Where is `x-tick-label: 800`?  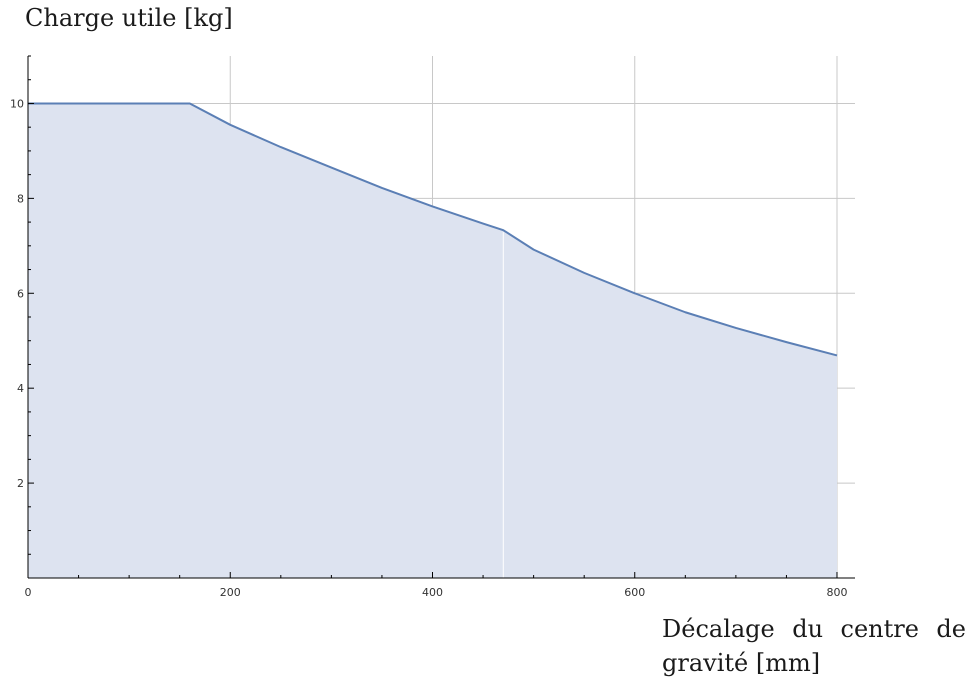
x-tick-label: 800 is located at coordinates (837, 592).